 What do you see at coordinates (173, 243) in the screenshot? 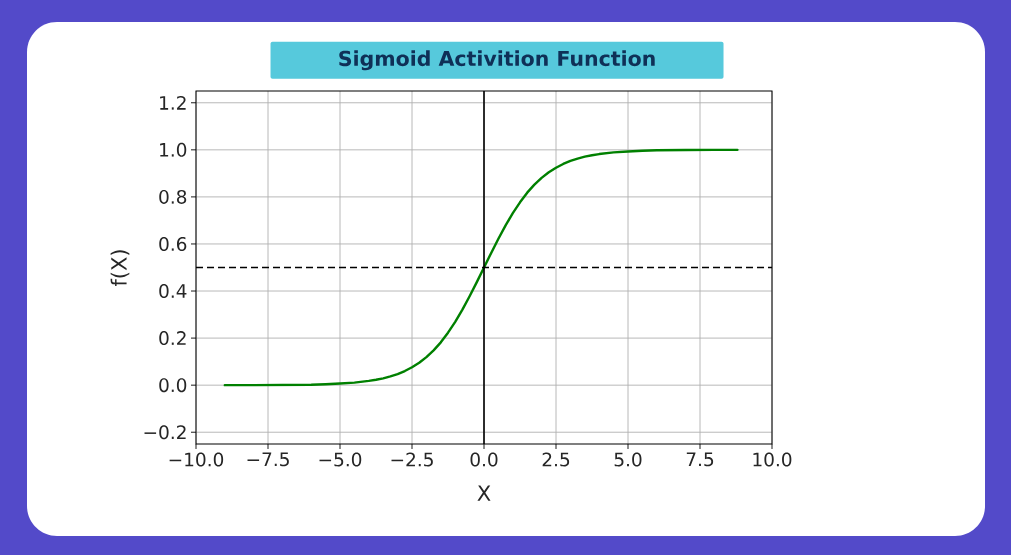
I see `y-tick-label: 0.6` at bounding box center [173, 243].